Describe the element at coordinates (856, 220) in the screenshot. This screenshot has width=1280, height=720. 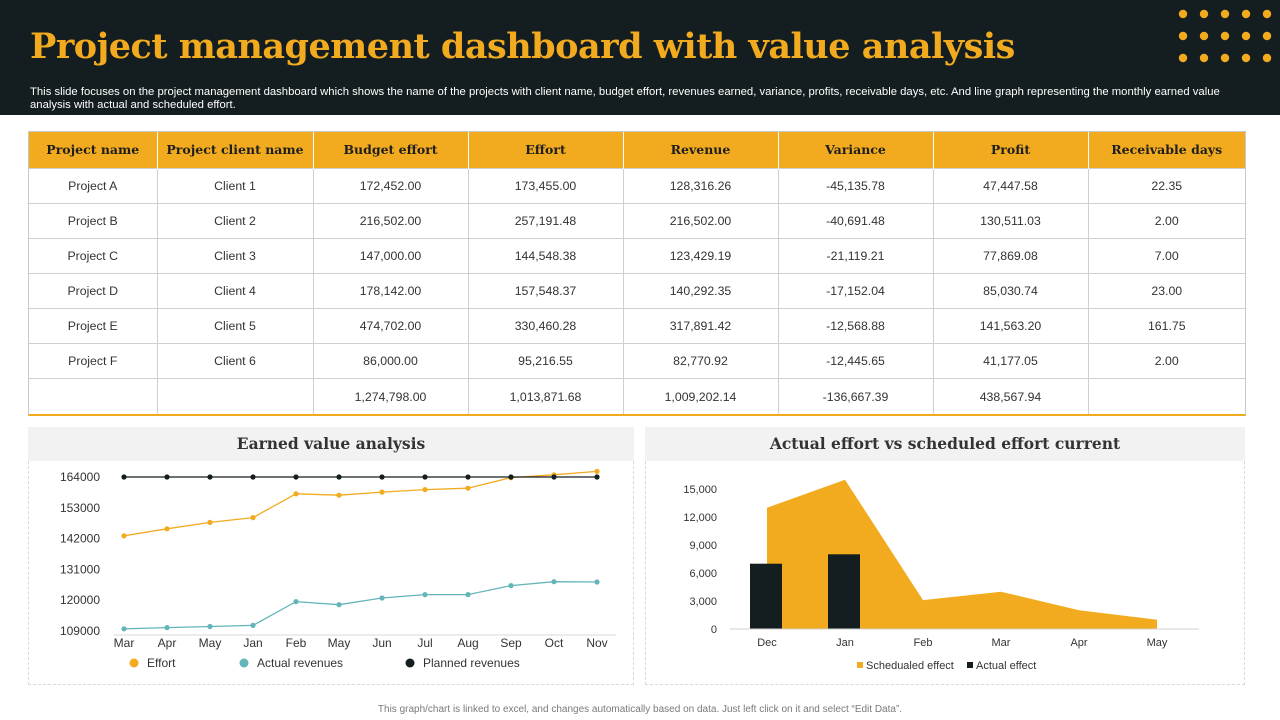
I see `table-cell: -40,691.48` at that location.